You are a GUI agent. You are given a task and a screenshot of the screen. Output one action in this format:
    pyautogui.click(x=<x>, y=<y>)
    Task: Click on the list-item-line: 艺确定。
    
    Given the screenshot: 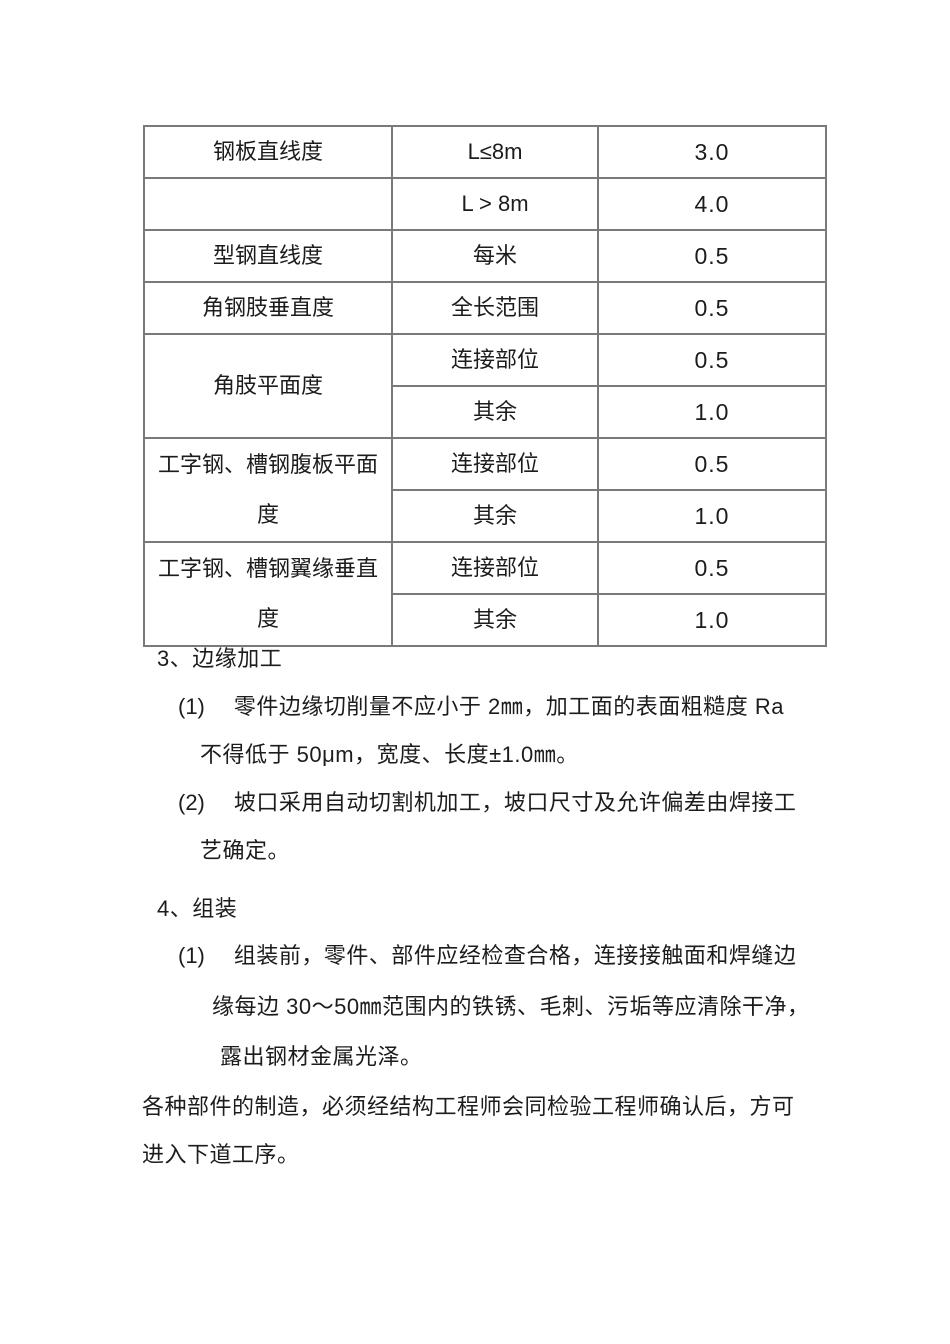 What is the action you would take?
    pyautogui.click(x=245, y=850)
    